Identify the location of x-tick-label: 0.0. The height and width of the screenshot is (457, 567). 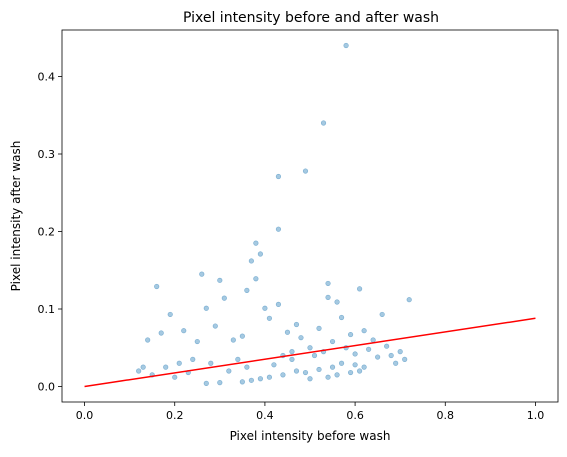
(85, 415).